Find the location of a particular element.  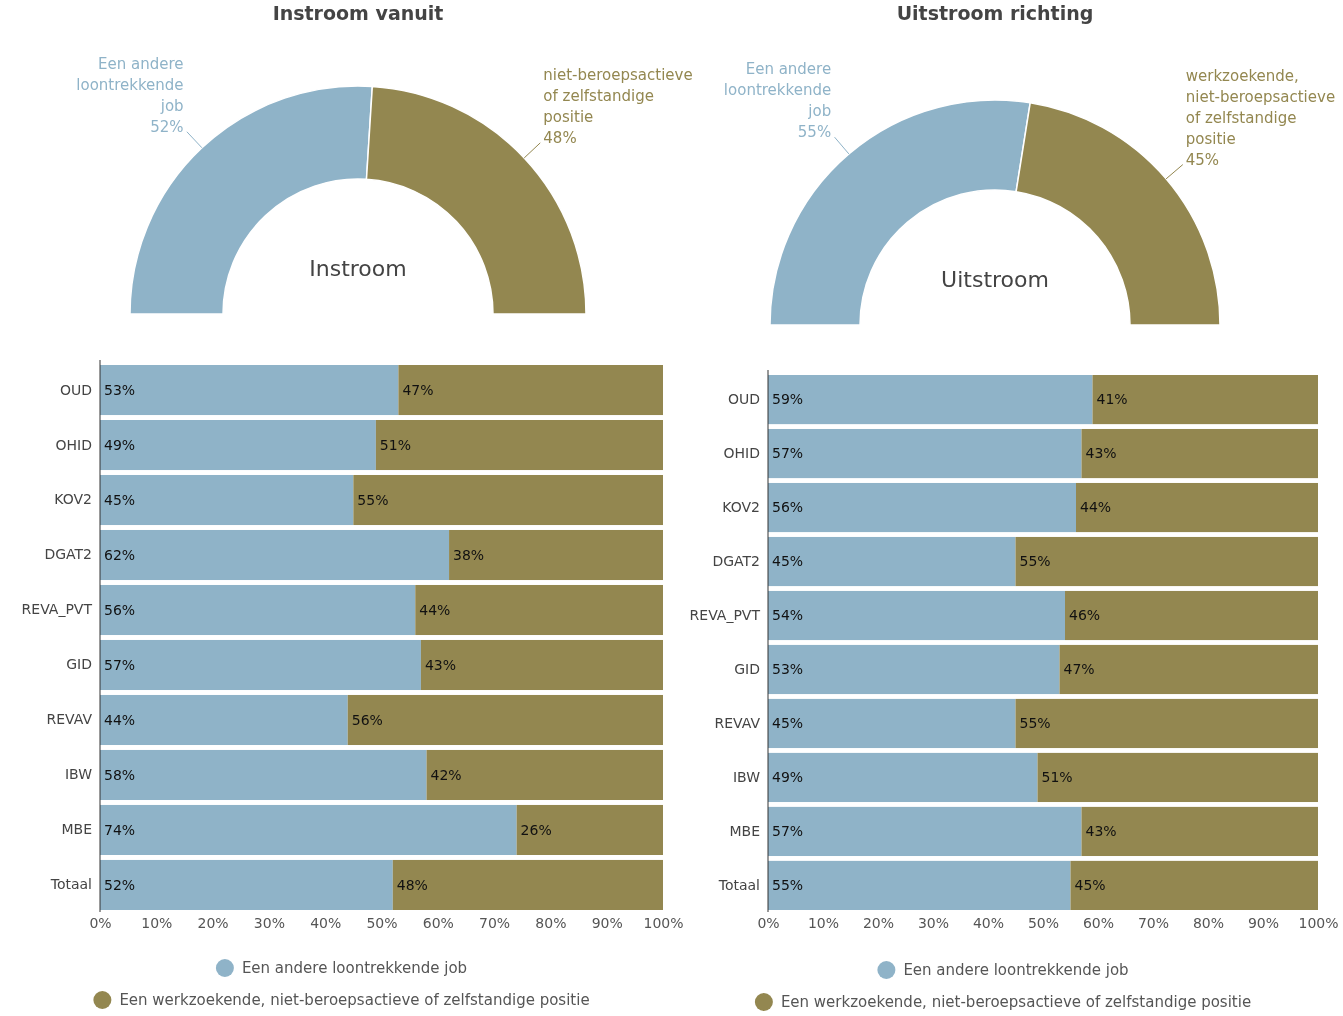

x-tick-label: 90% is located at coordinates (607, 922).